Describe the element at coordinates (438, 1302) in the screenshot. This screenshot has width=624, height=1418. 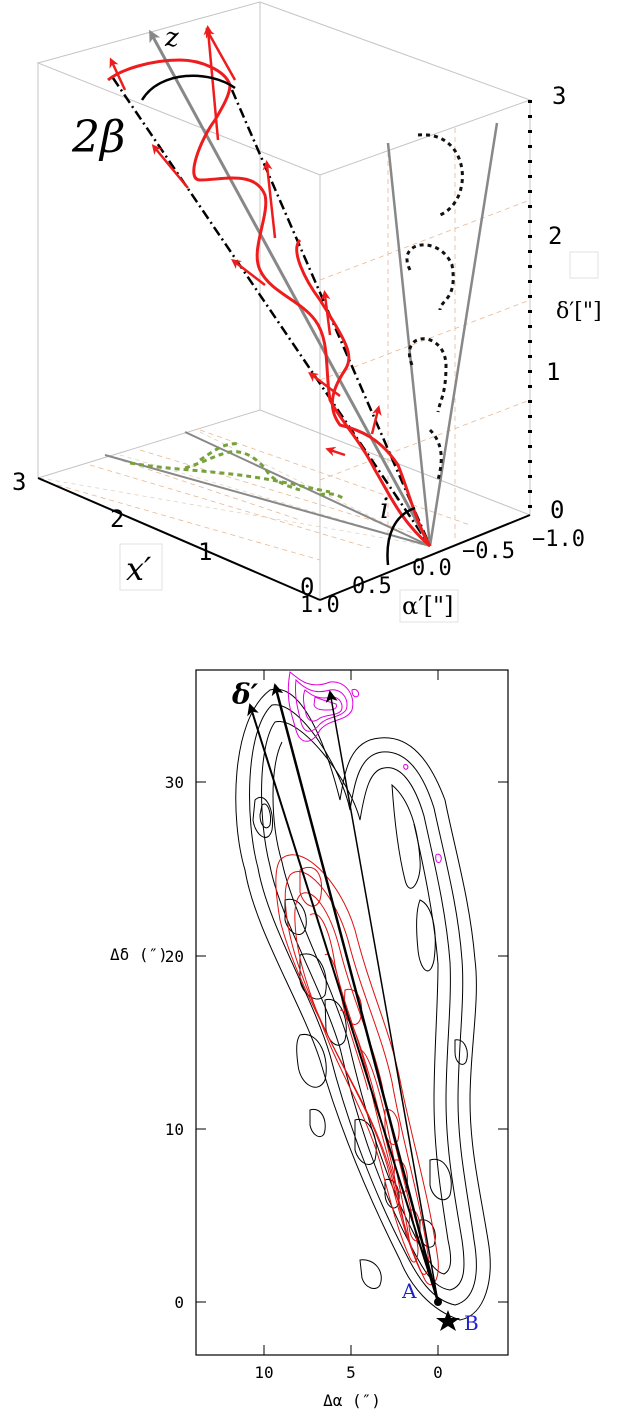
I see `source-a-marker` at that location.